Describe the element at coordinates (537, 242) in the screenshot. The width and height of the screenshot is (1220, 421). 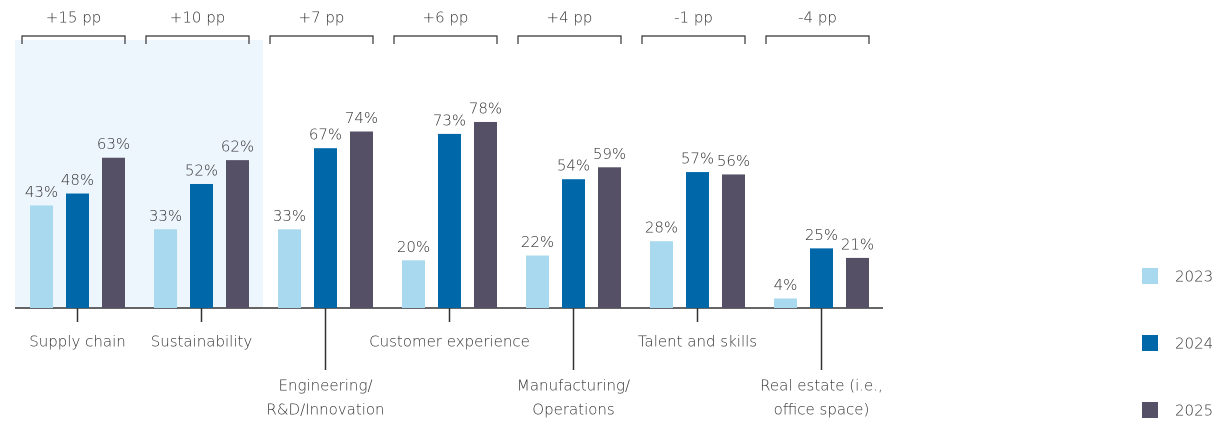
I see `value-label: 22%` at that location.